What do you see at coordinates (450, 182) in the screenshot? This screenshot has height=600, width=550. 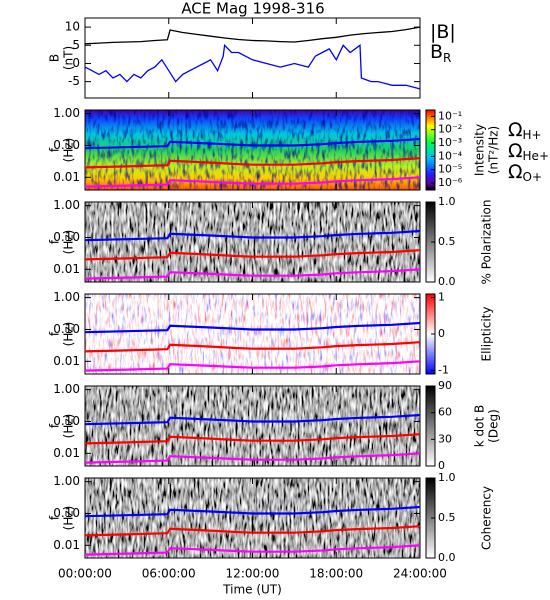 I see `colorbar-tick-label: 10⁻⁶` at bounding box center [450, 182].